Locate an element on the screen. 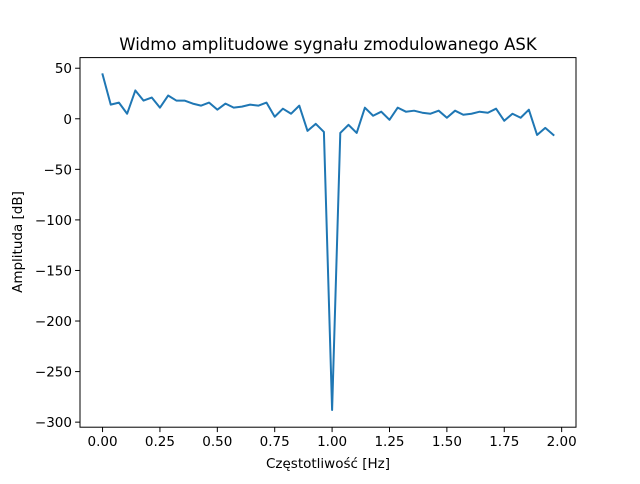 The width and height of the screenshot is (640, 484). x-tick-label: 1.50 is located at coordinates (447, 442).